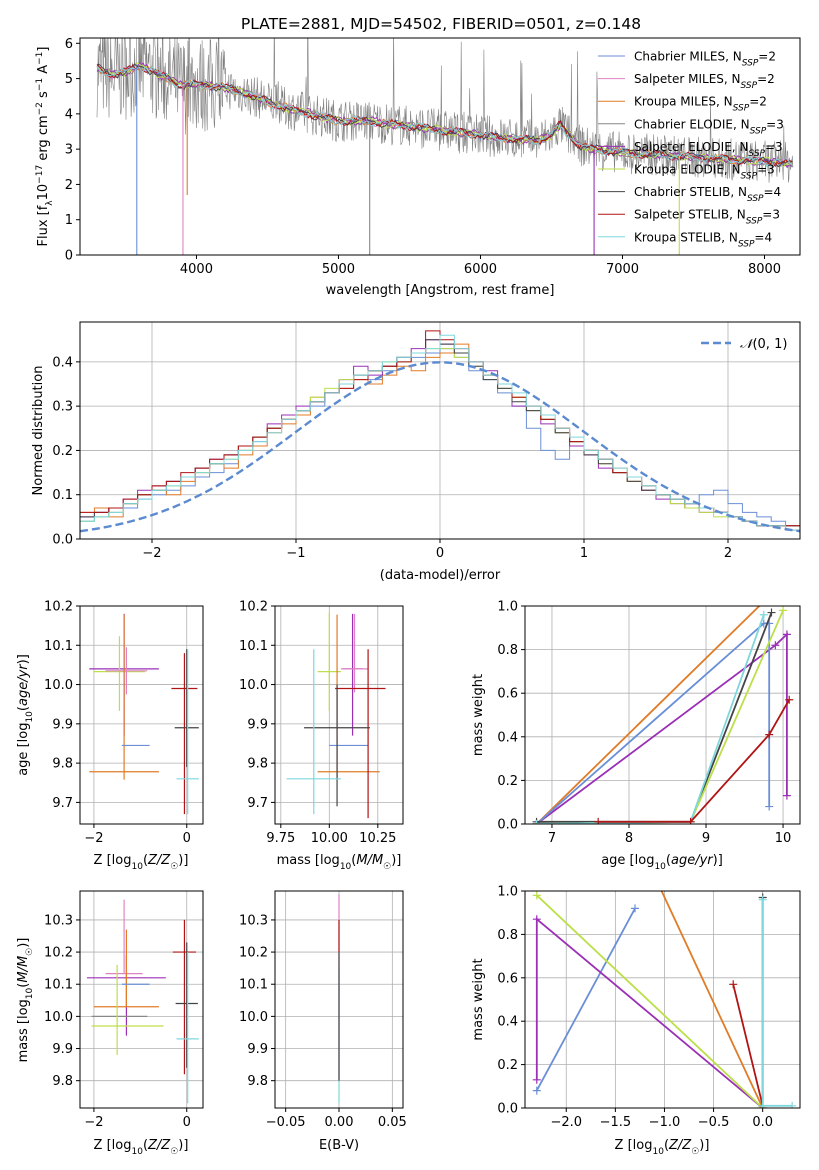 Image resolution: width=819 pixels, height=1170 pixels. Describe the element at coordinates (552, 838) in the screenshot. I see `x-tick-label: 7` at that location.